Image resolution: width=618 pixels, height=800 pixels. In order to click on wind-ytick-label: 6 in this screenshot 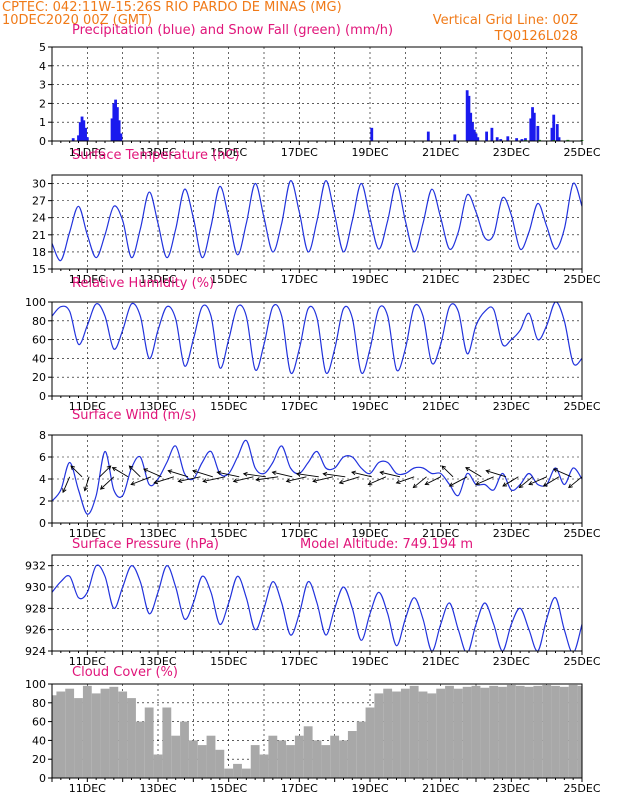, I will do `click(42, 457)`.